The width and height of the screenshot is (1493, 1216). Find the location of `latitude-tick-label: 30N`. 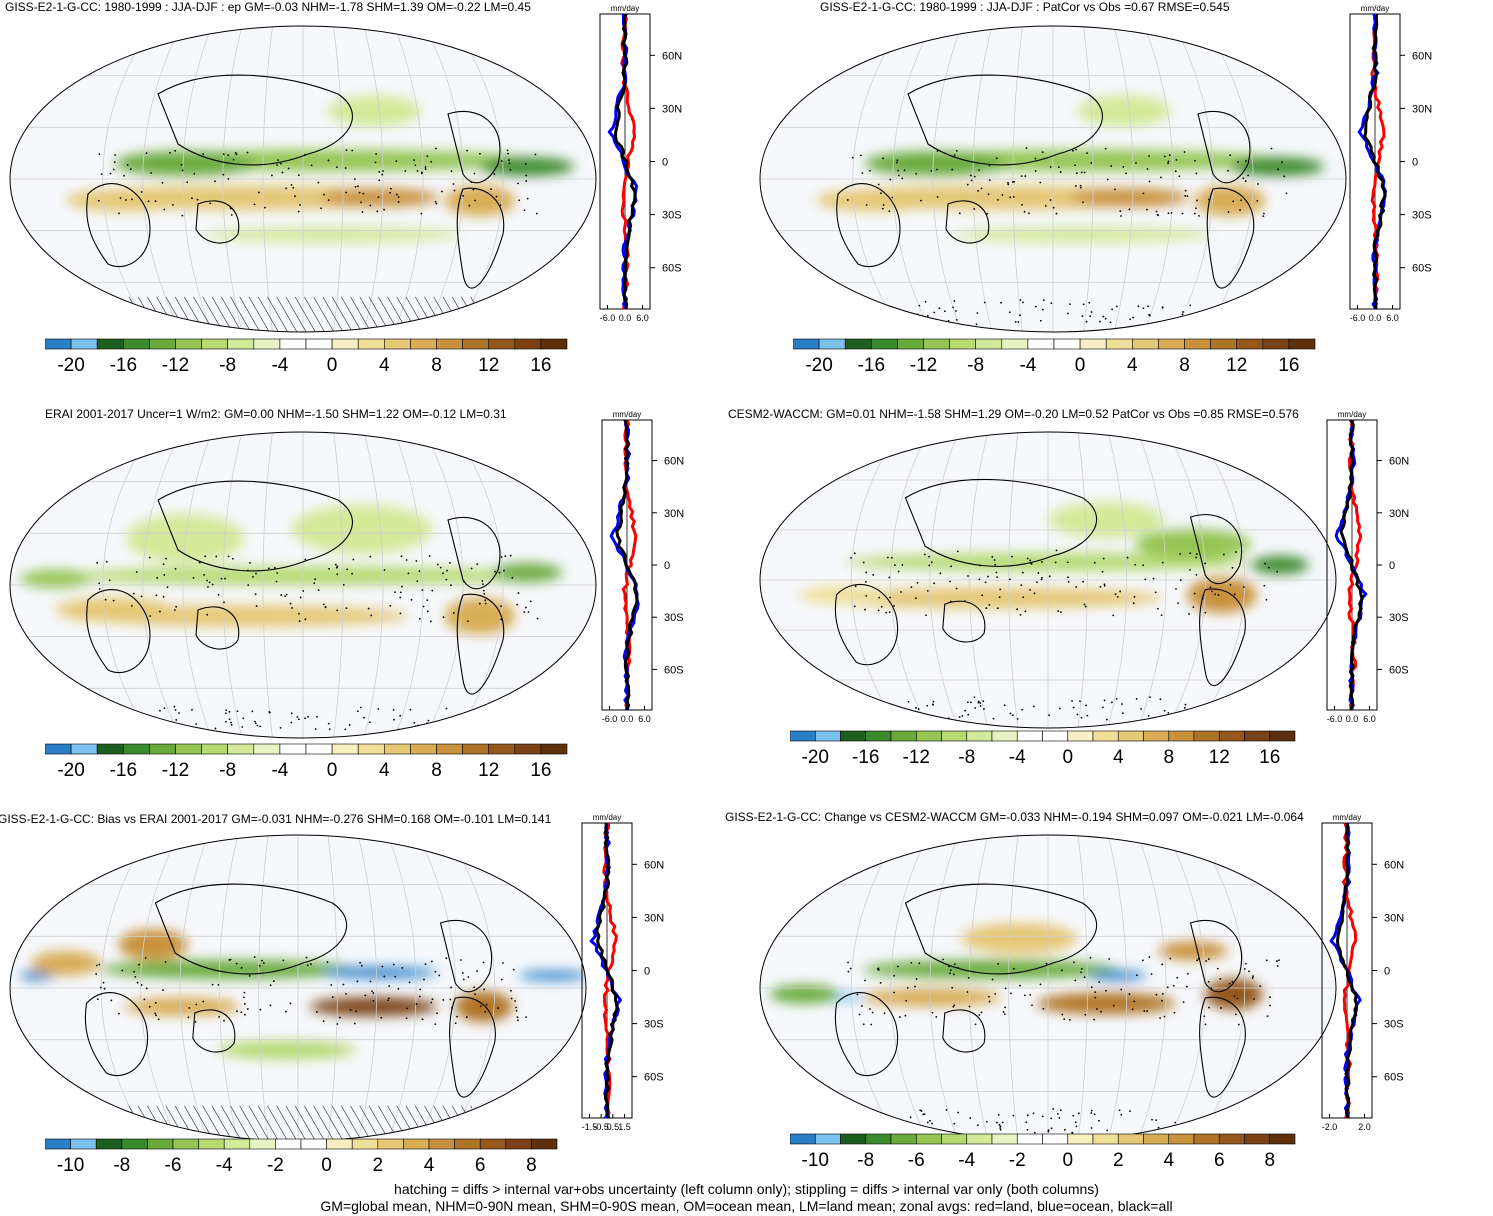

latitude-tick-label: 30N is located at coordinates (1422, 109).